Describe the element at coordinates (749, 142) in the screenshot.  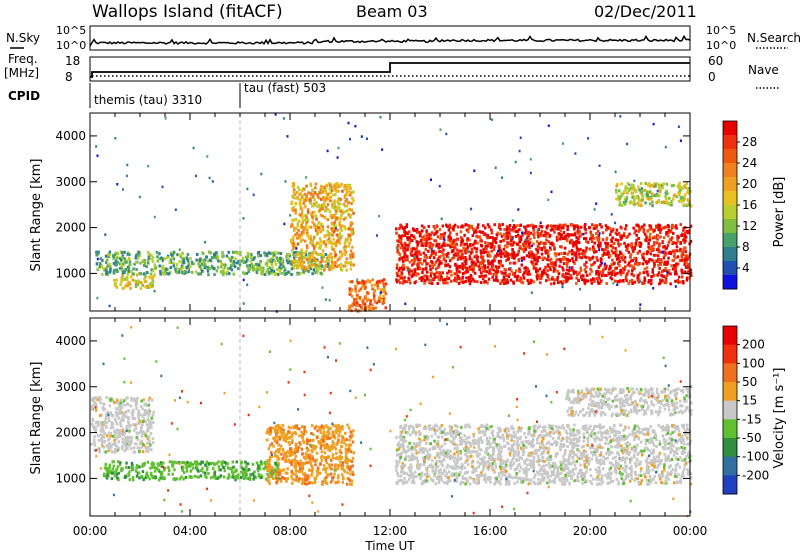
I see `power-colorbar-tick-label: 28` at that location.